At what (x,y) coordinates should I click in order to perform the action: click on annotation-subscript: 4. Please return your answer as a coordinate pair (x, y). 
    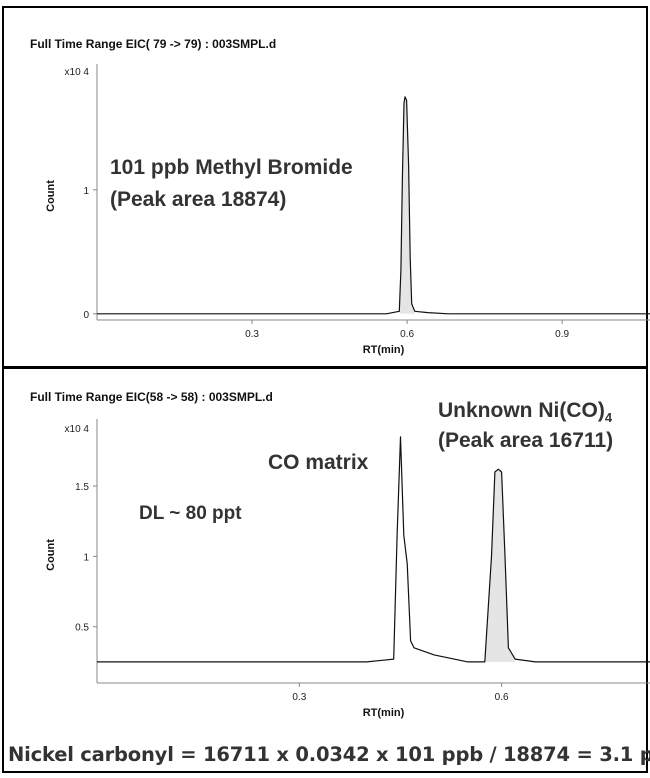
    Looking at the image, I should click on (609, 417).